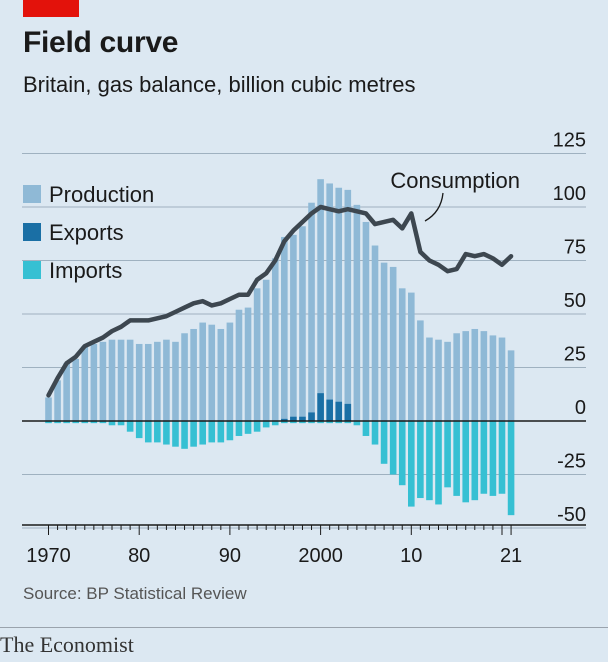 This screenshot has width=608, height=662. Describe the element at coordinates (51, 8) in the screenshot. I see `brand-red-tag` at that location.